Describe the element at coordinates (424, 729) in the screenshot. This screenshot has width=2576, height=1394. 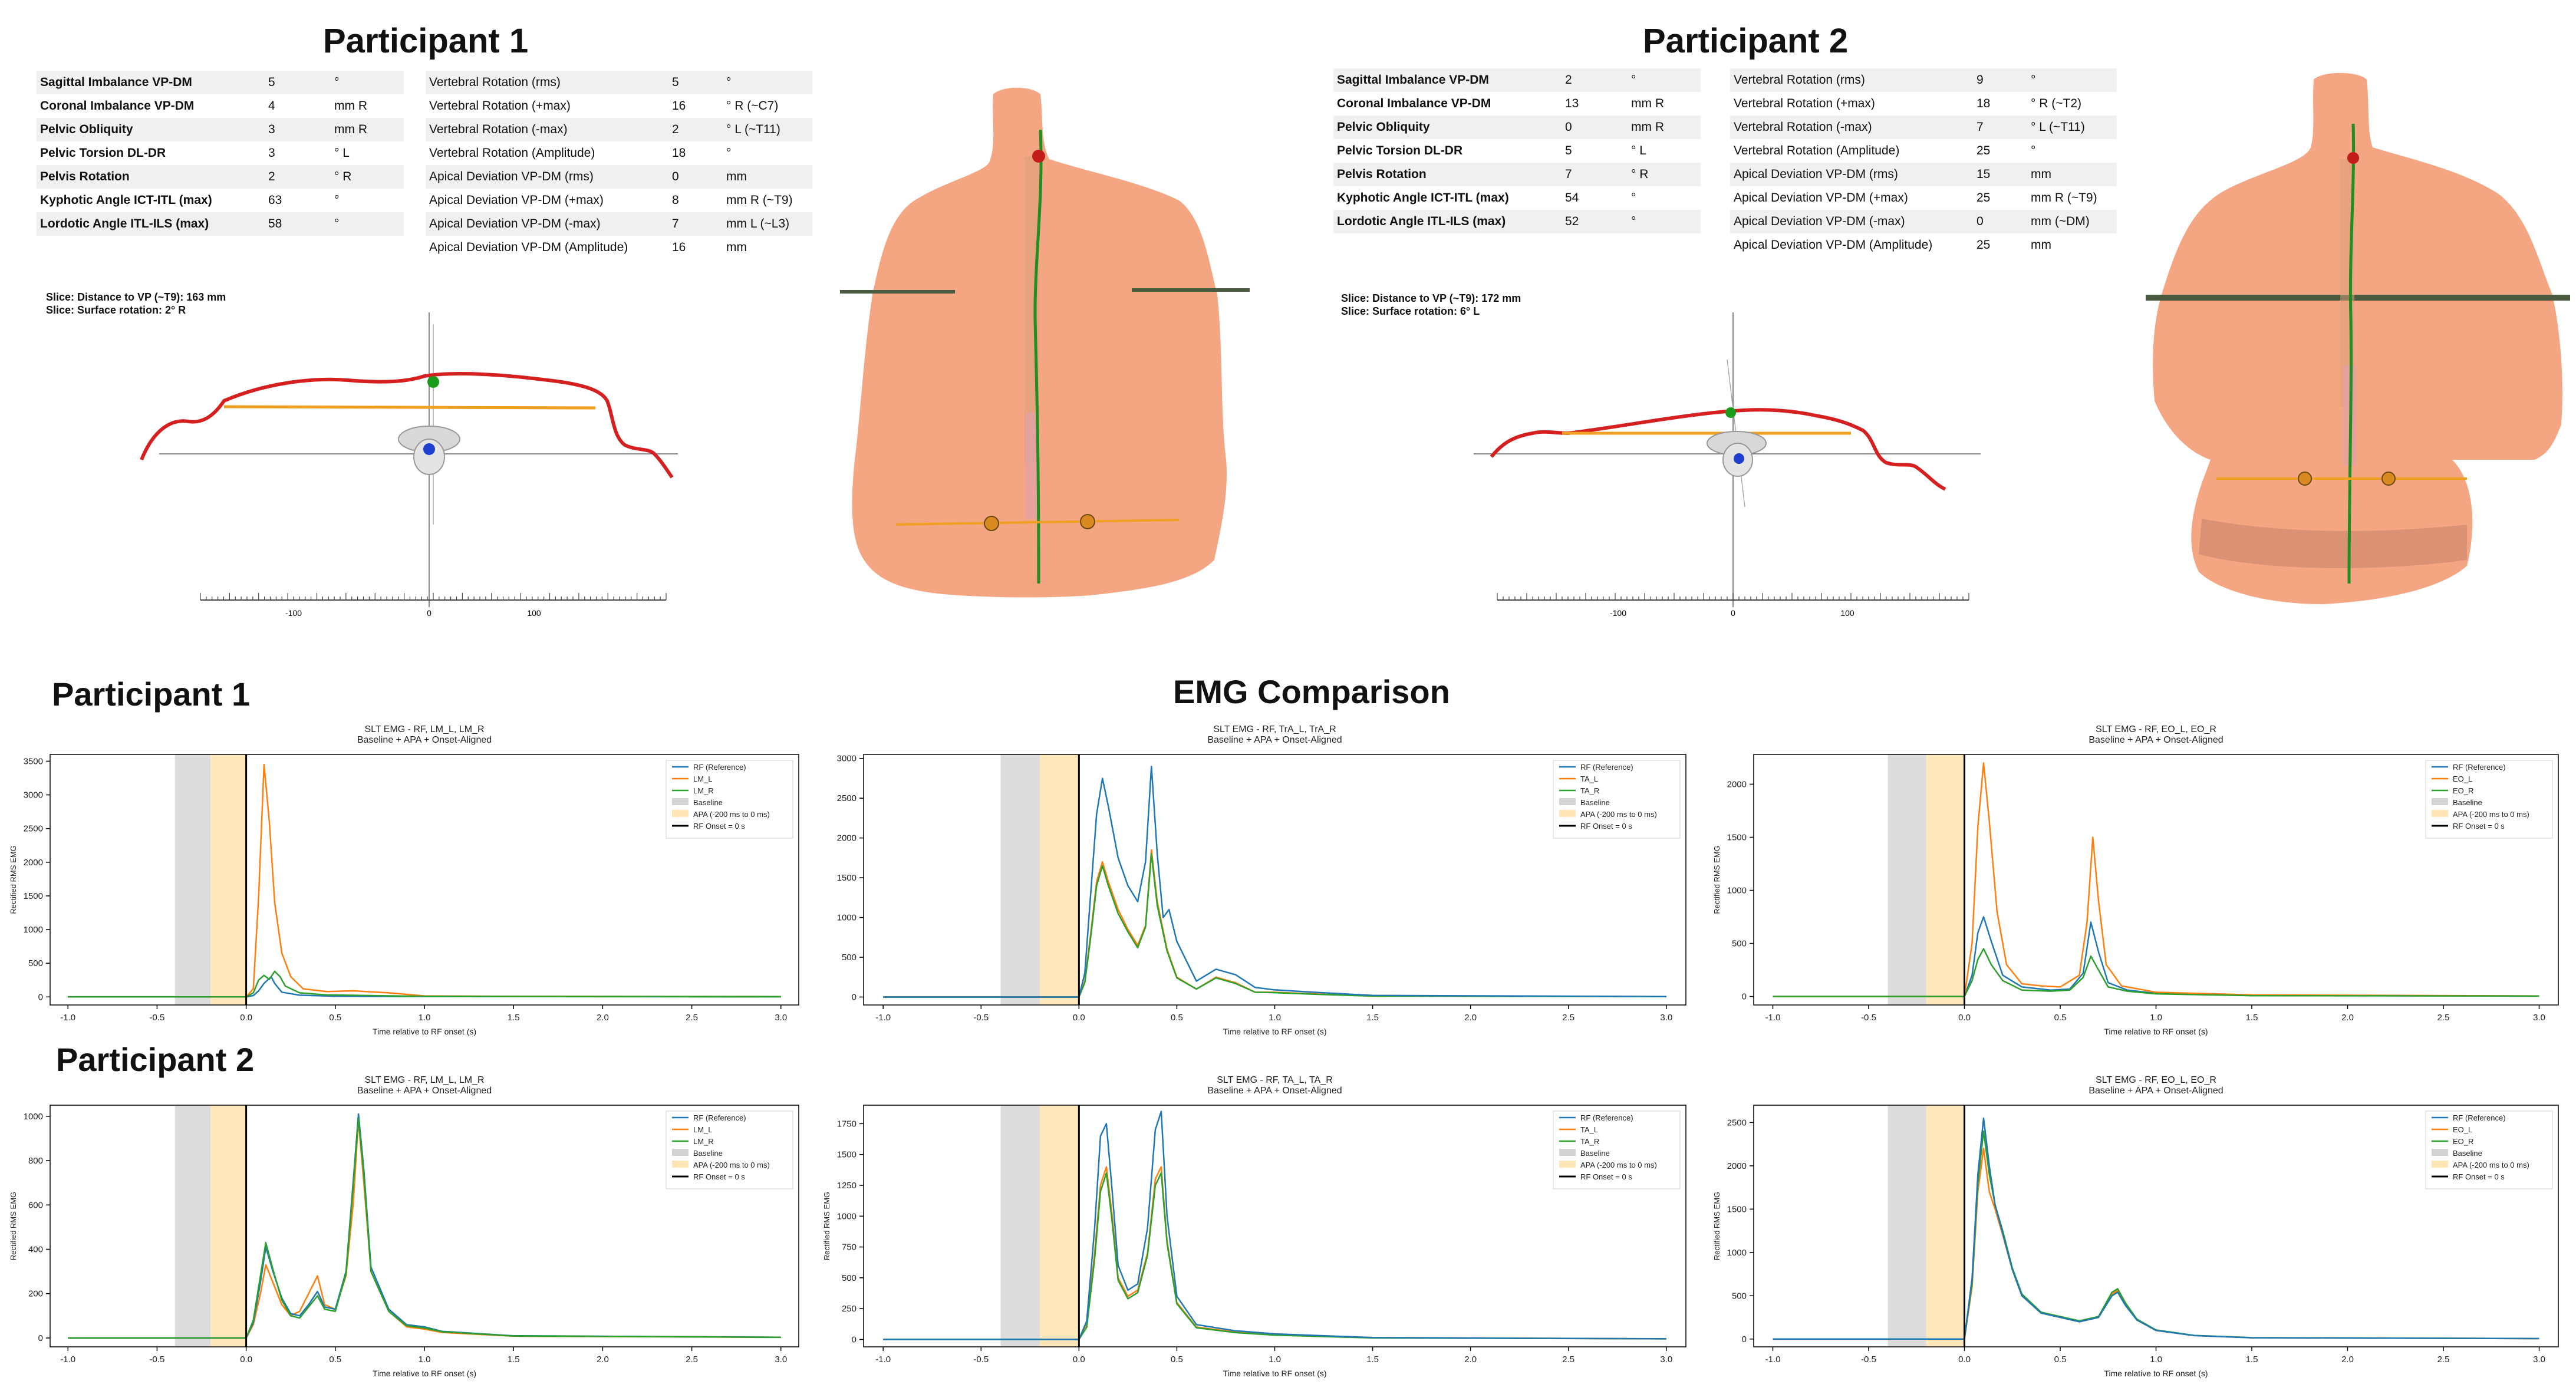
I see `chart-title: SLT EMG - RF, LM_L, LM_R` at that location.